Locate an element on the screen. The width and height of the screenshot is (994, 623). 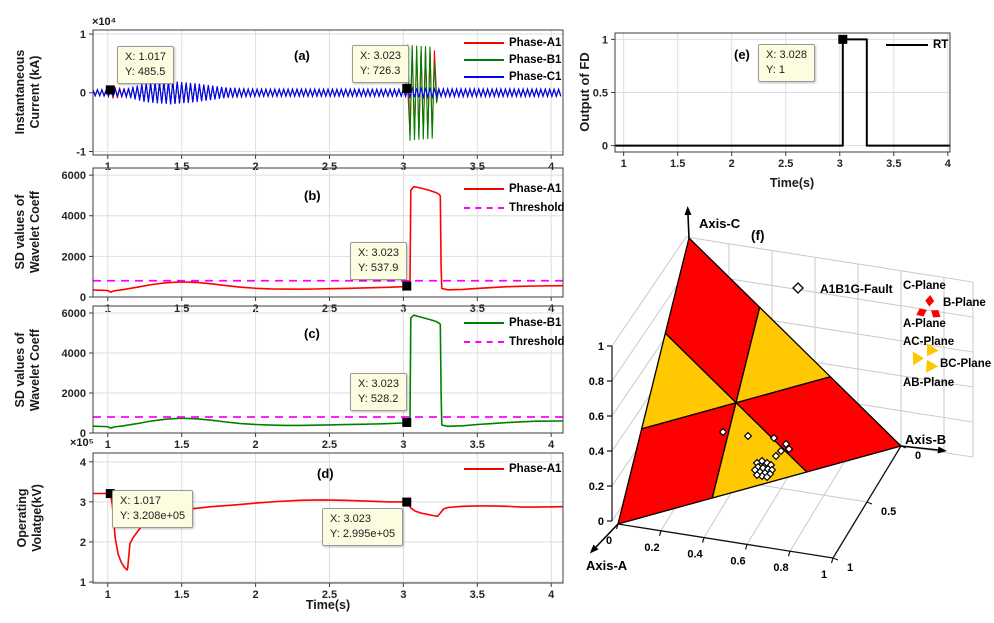
axis-c-label: Axis-C is located at coordinates (720, 223).